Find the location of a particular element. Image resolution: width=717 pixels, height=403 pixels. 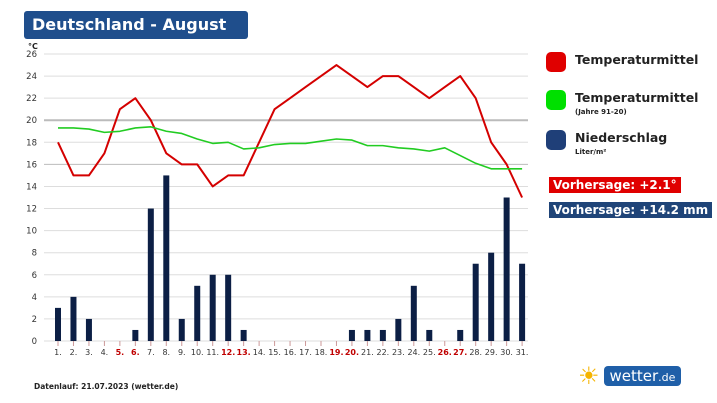

x-tick-label: 20. is located at coordinates (352, 352).